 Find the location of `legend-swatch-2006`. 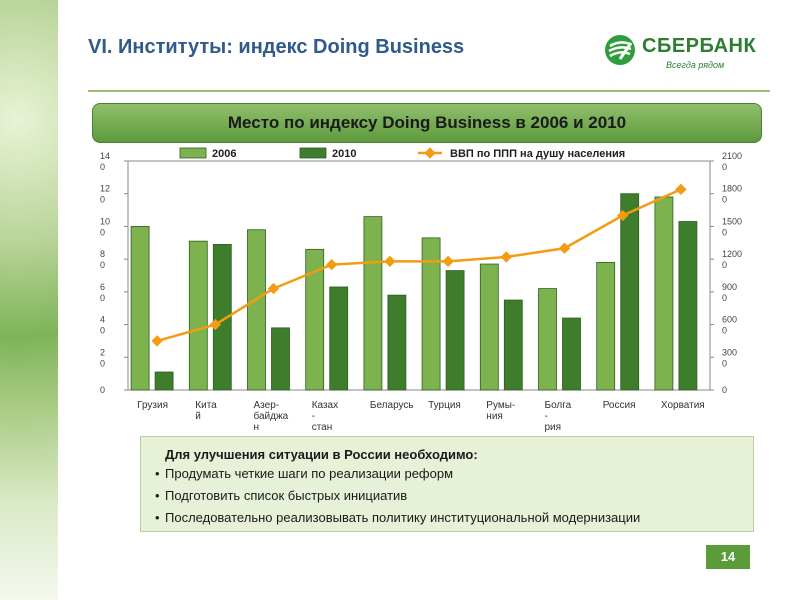

legend-swatch-2006 is located at coordinates (193, 153).